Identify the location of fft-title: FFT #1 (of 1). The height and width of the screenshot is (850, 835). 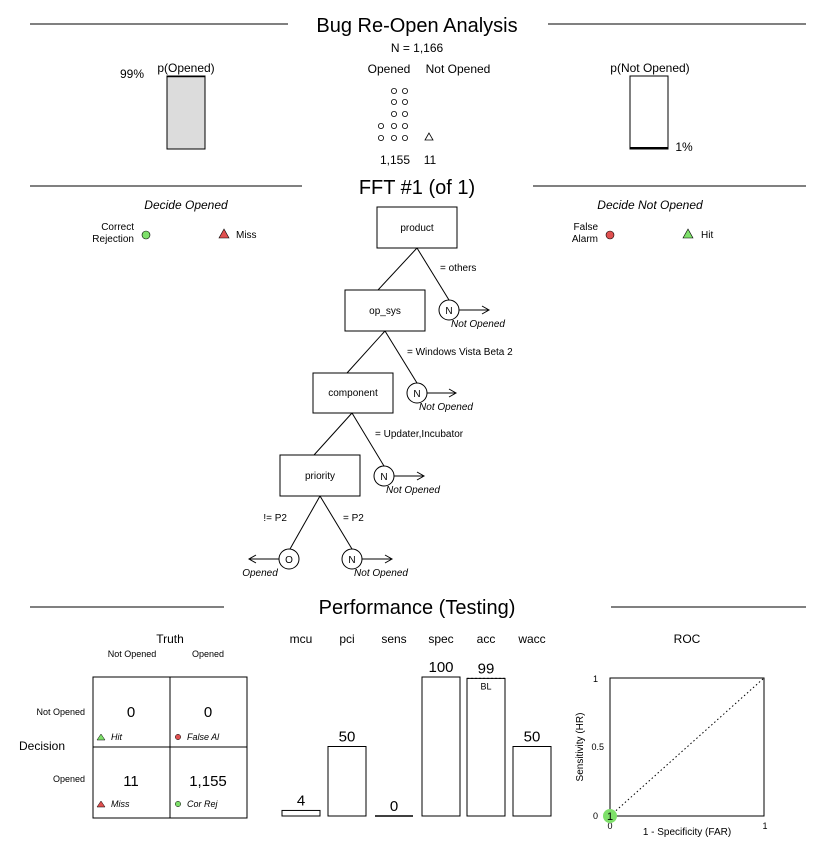
(417, 188).